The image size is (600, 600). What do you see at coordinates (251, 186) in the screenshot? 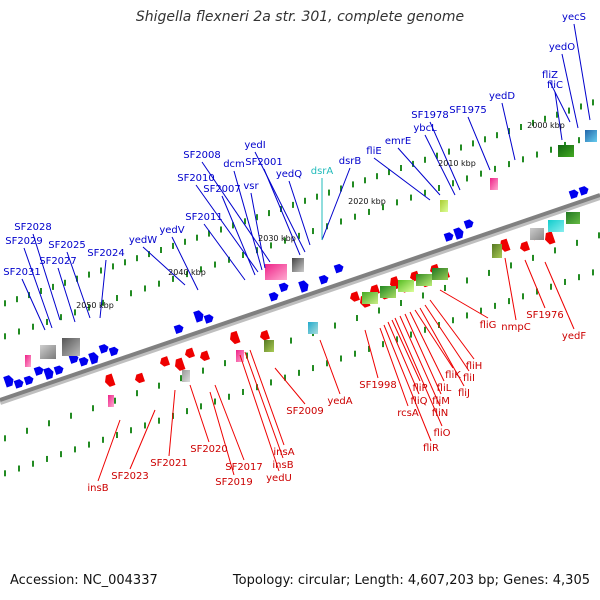
I see `gene-label: vsr` at bounding box center [251, 186].